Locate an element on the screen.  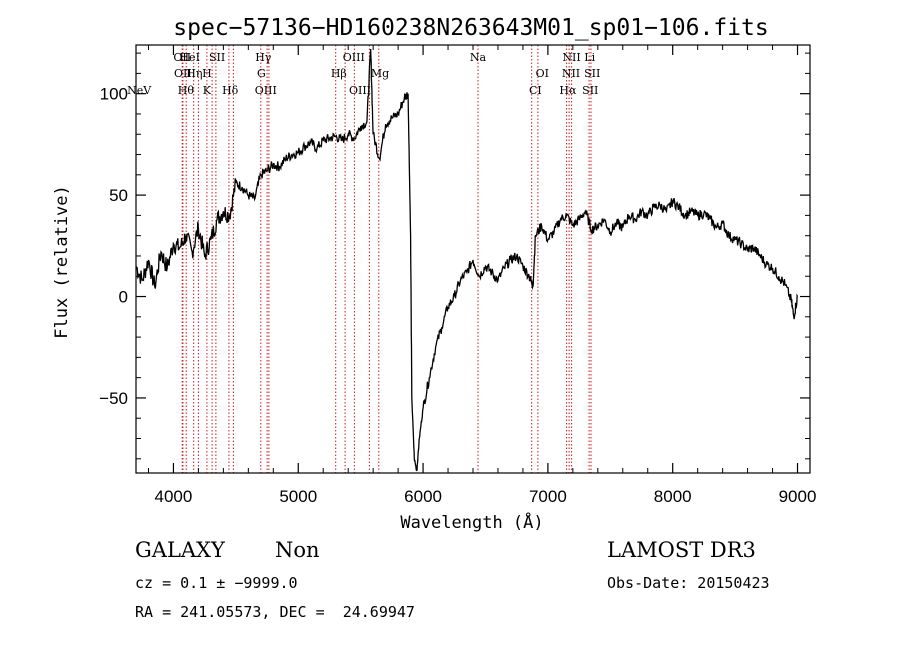
spectral-line-label: H is located at coordinates (207, 73).